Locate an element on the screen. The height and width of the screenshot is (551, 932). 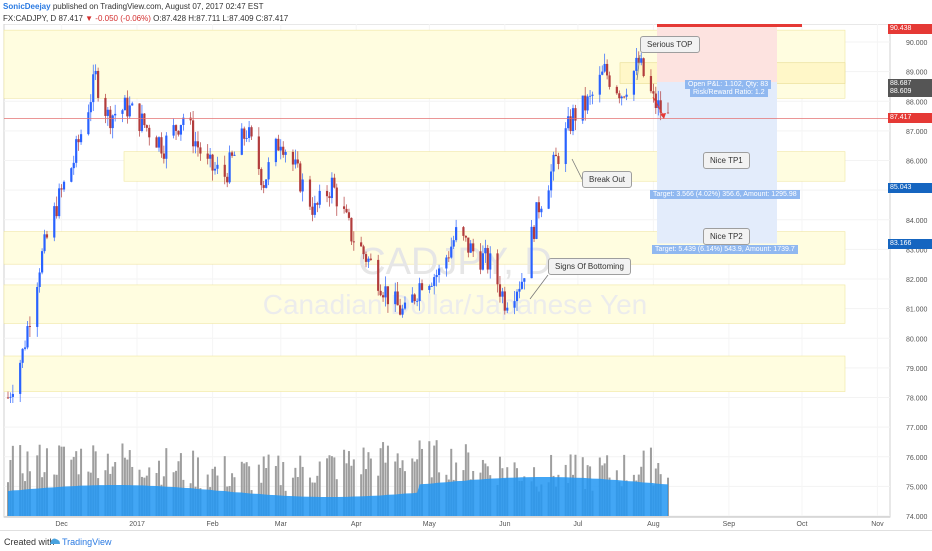
serious-top-callout: Serious TOP is located at coordinates (670, 44).